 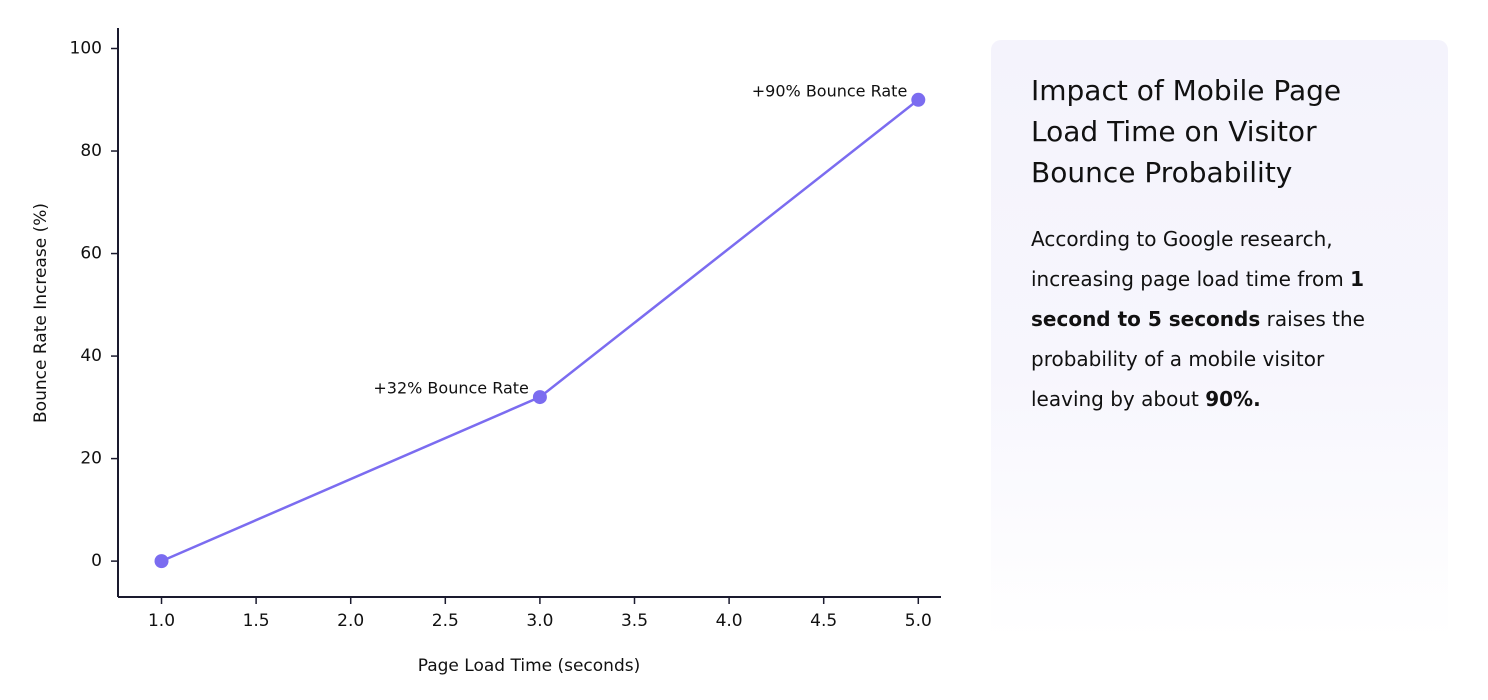 What do you see at coordinates (161, 621) in the screenshot?
I see `x-tick-label: 1.0` at bounding box center [161, 621].